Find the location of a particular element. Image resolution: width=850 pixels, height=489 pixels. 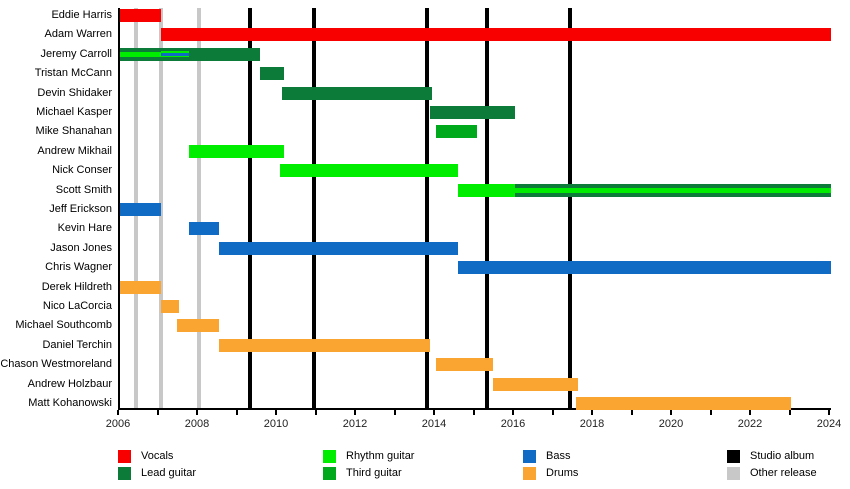

member-label: Michael Southcomb is located at coordinates (63, 325).